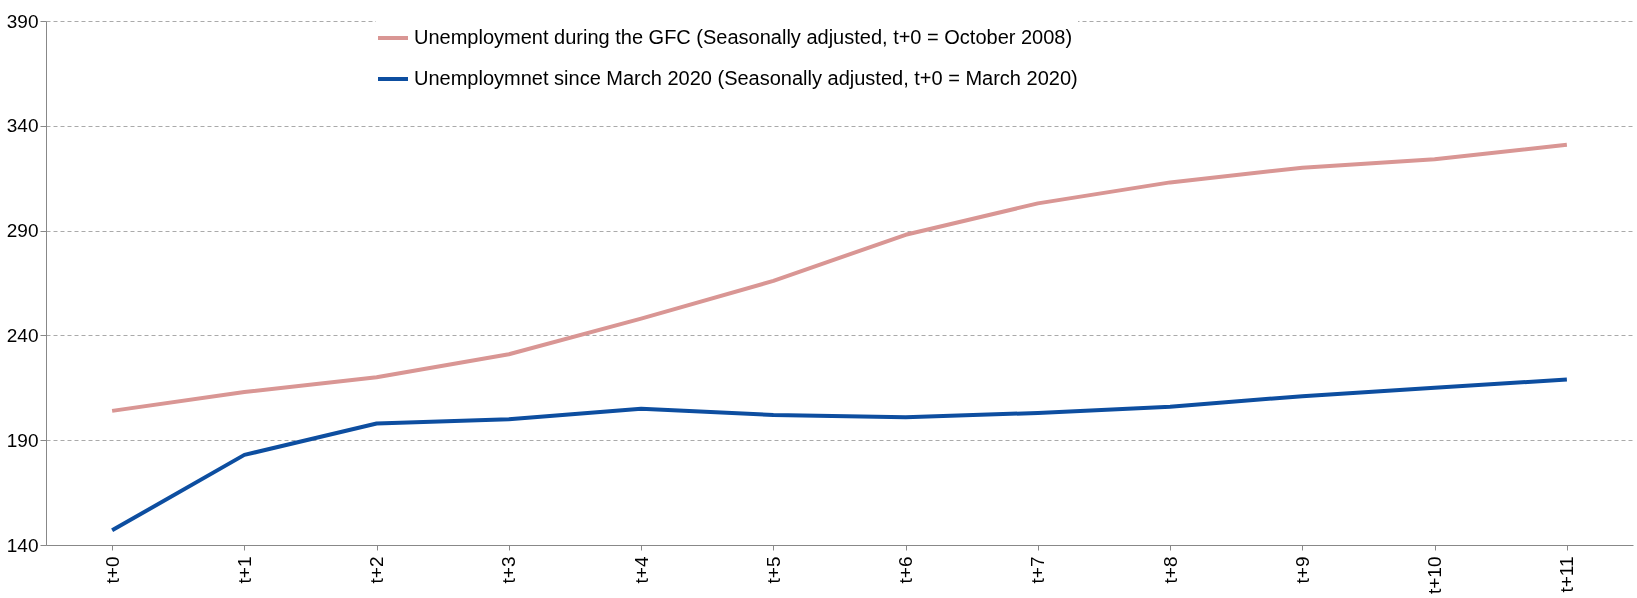 Image resolution: width=1637 pixels, height=598 pixels. What do you see at coordinates (773, 570) in the screenshot?
I see `x-tick-label: t+5` at bounding box center [773, 570].